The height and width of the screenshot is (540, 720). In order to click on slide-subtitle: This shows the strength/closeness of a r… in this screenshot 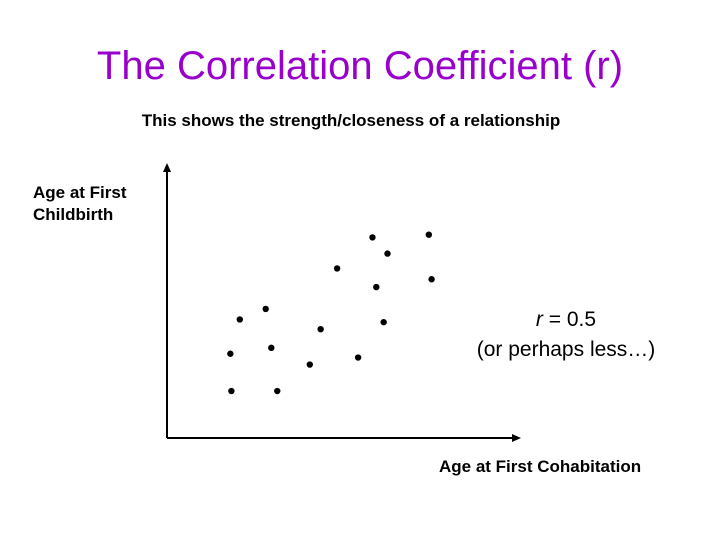, I will do `click(351, 120)`.